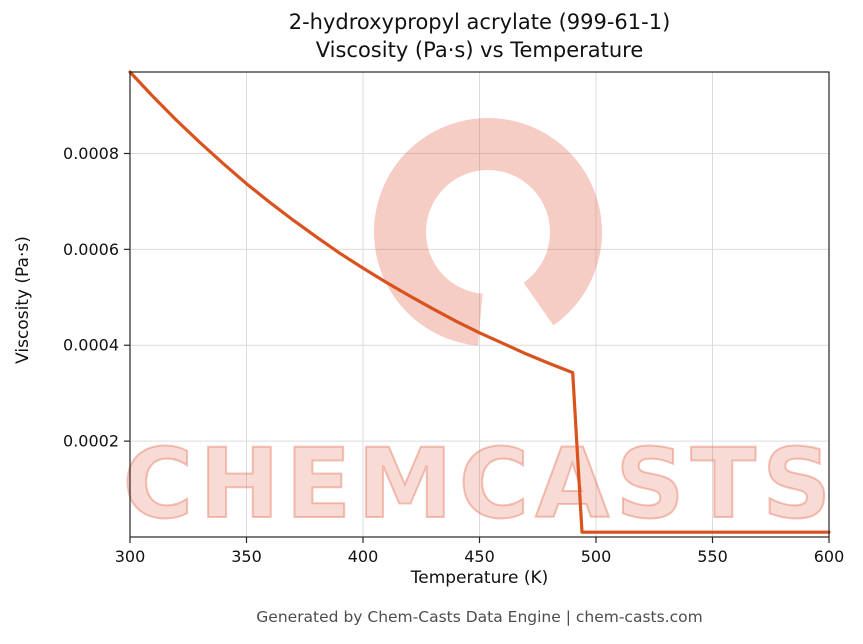 The height and width of the screenshot is (644, 863). I want to click on x-tick-label: 500, so click(596, 556).